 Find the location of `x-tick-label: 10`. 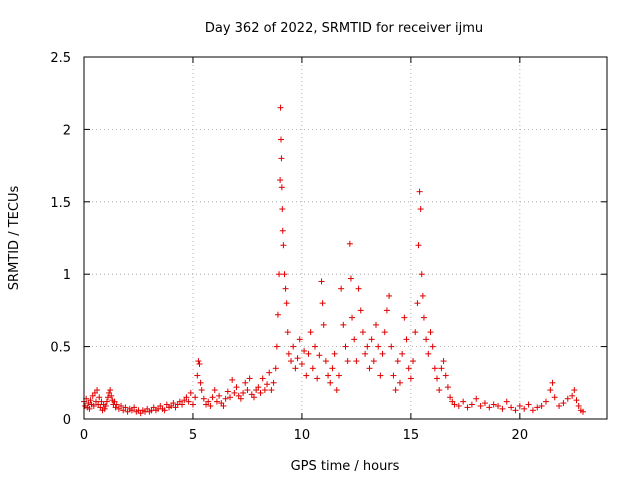

x-tick-label: 10 is located at coordinates (302, 435).